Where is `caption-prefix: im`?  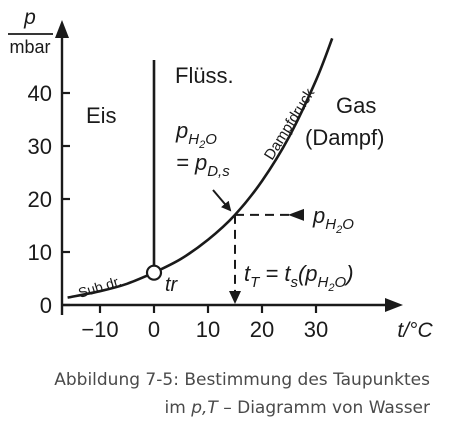 caption-prefix: im is located at coordinates (178, 408).